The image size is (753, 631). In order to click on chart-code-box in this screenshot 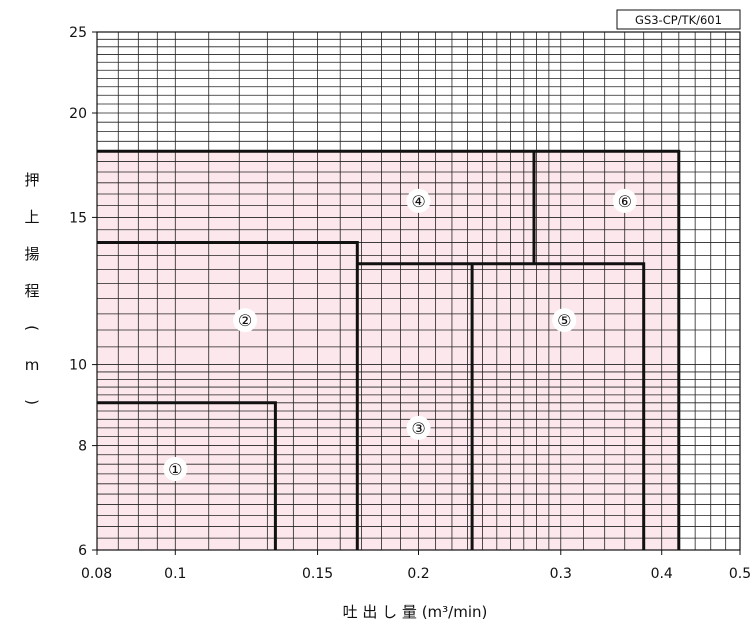, I will do `click(678, 19)`.